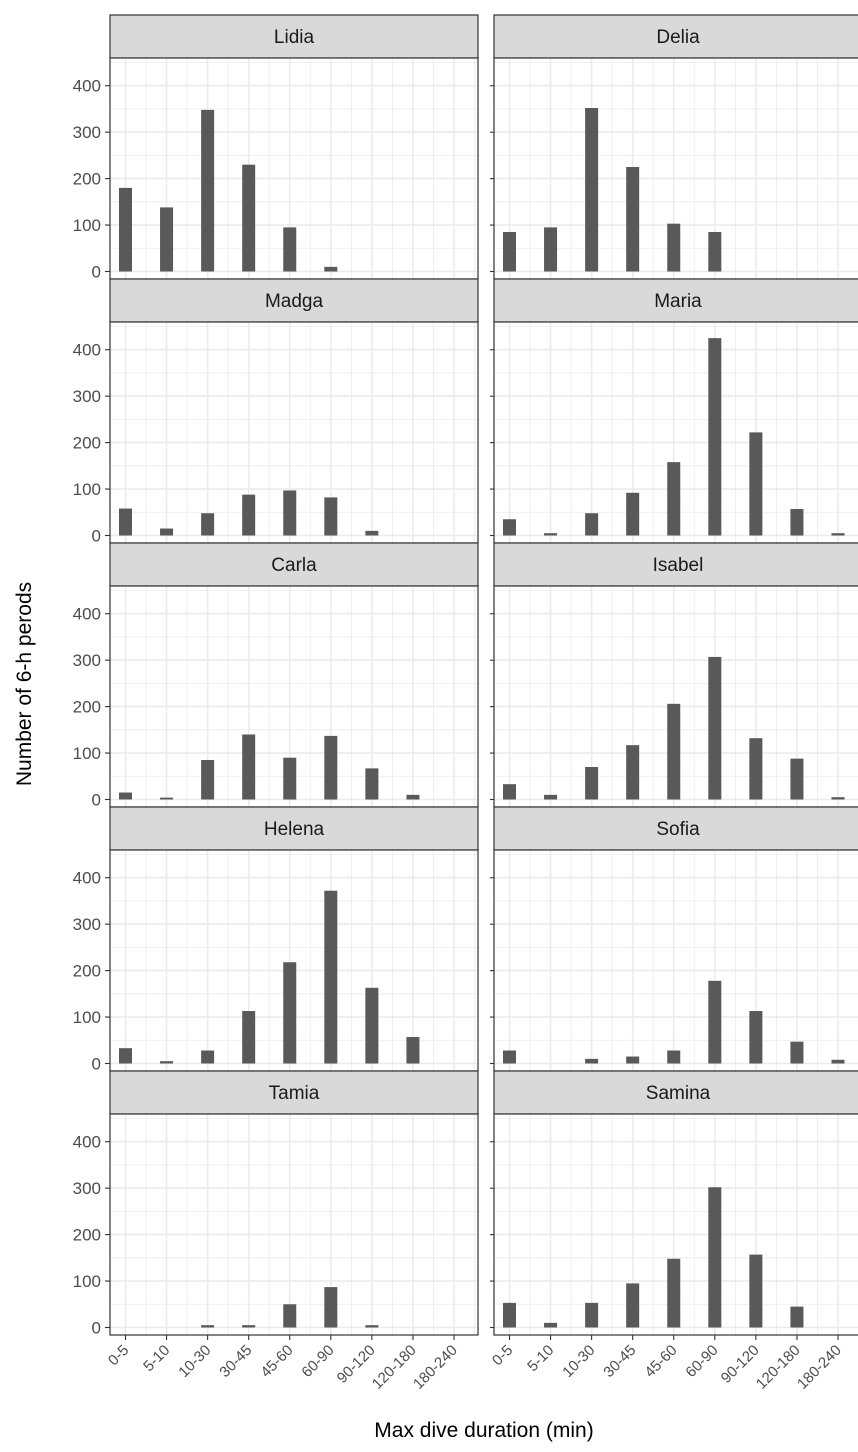 This screenshot has width=858, height=1452. I want to click on facet-strip-label: Samina, so click(678, 1093).